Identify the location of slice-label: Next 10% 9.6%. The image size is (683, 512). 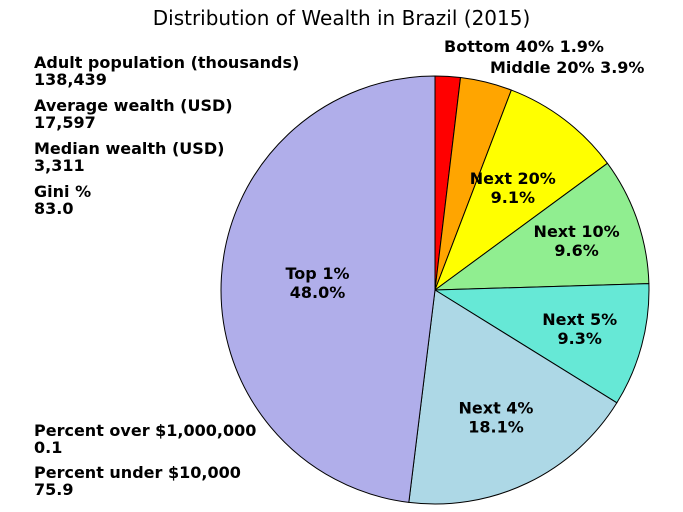
(577, 241).